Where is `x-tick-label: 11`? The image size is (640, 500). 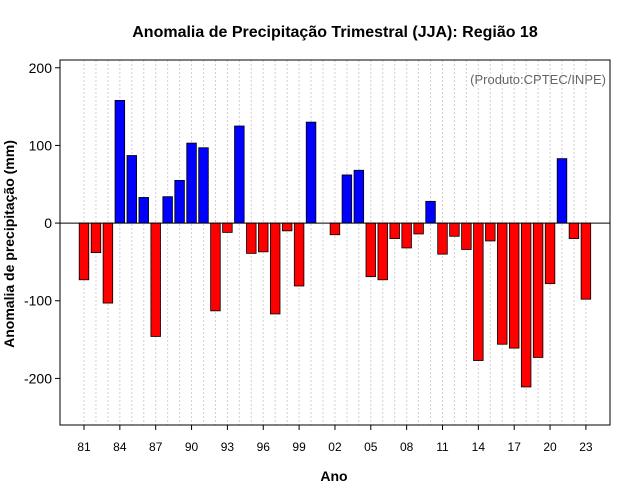 x-tick-label: 11 is located at coordinates (442, 447).